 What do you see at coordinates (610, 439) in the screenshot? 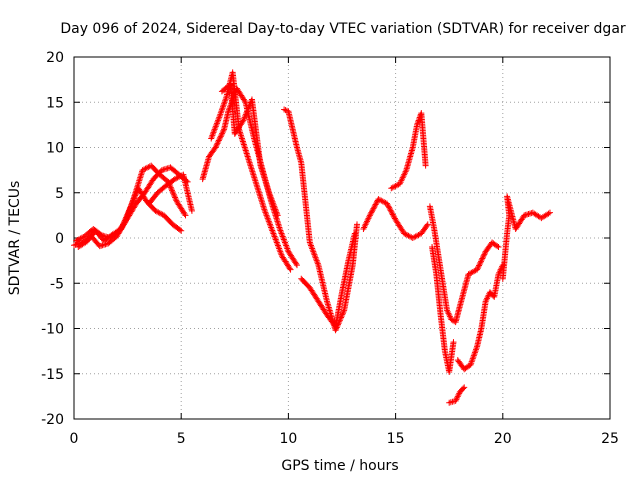
I see `x-tick-label: 25` at bounding box center [610, 439].